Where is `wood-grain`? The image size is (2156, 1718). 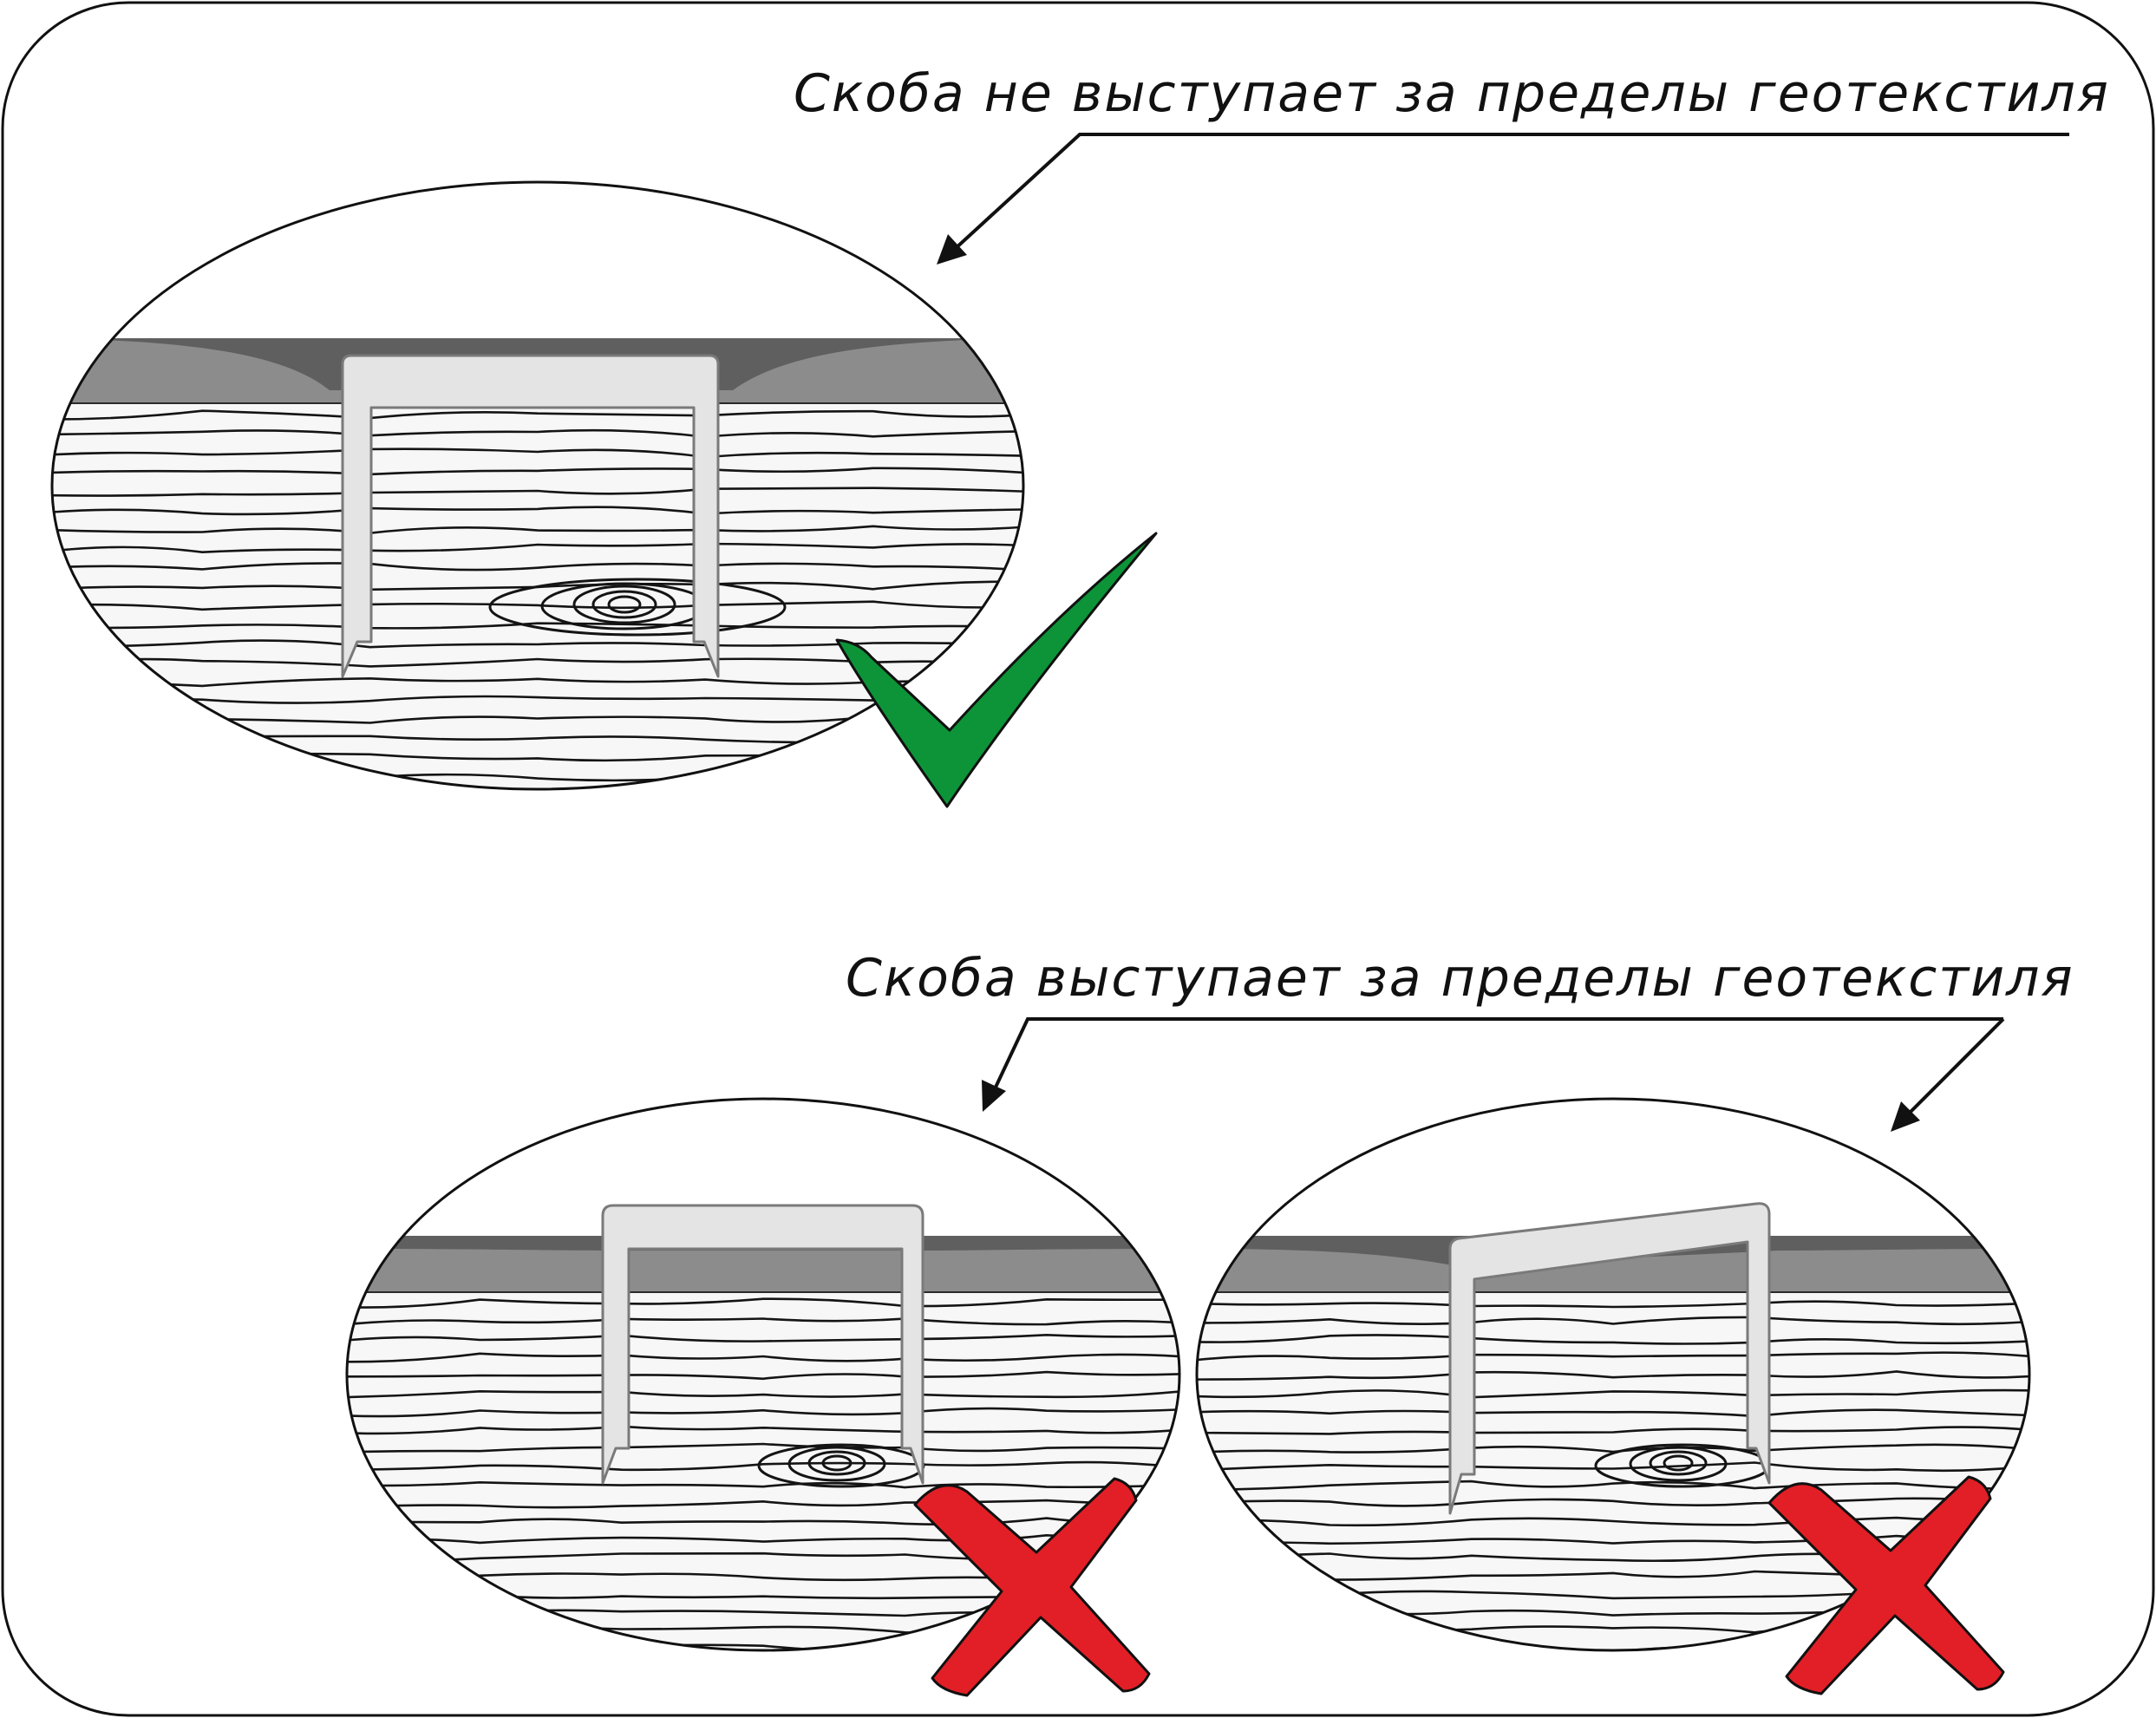 wood-grain is located at coordinates (763, 1473).